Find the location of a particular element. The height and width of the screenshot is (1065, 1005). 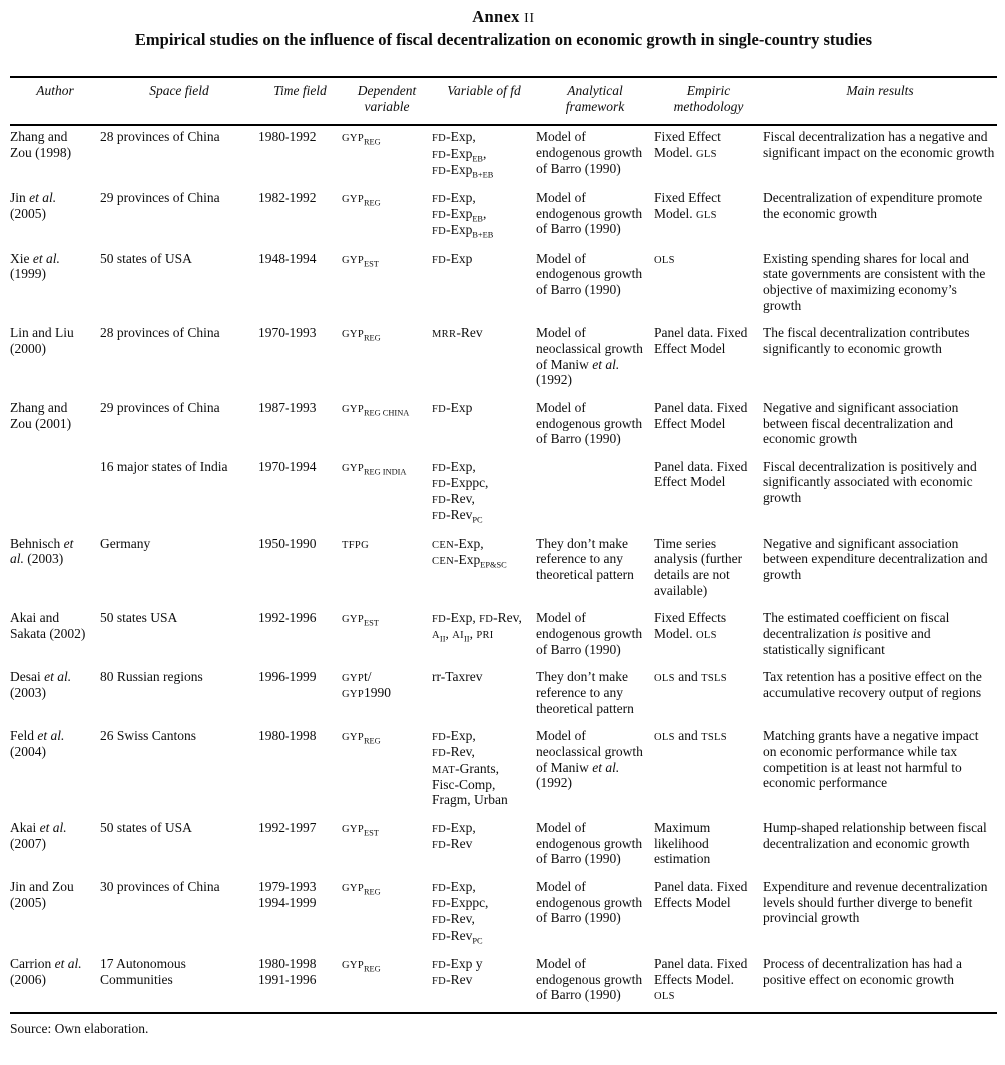

cell-author: Zhang and Zou (2001) is located at coordinates (41, 415).